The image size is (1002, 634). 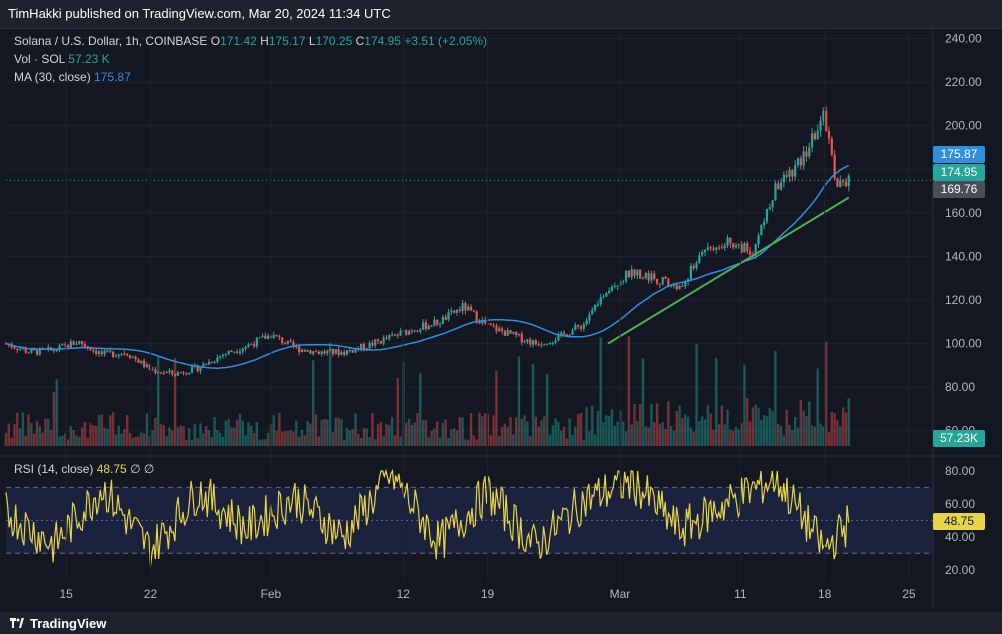 What do you see at coordinates (960, 504) in the screenshot?
I see `rsi-axis-tick: 60.00` at bounding box center [960, 504].